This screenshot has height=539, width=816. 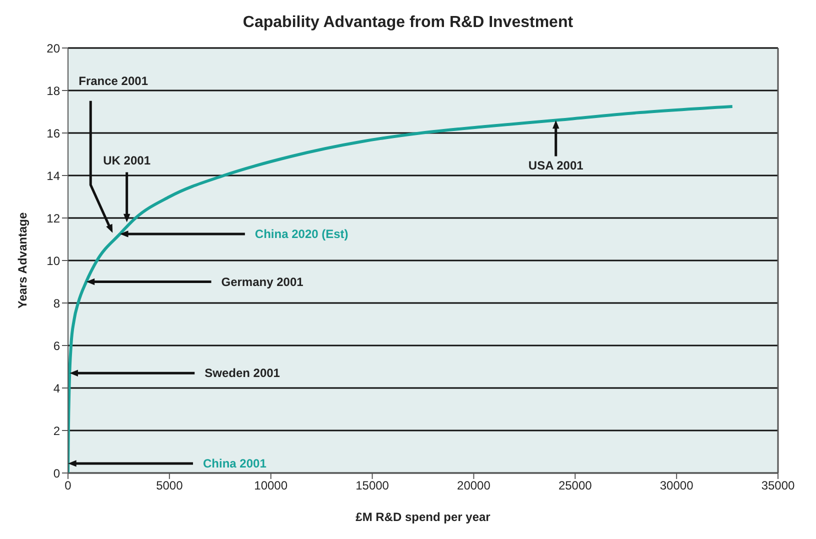 I want to click on y-tick-label: 18, so click(x=53, y=91).